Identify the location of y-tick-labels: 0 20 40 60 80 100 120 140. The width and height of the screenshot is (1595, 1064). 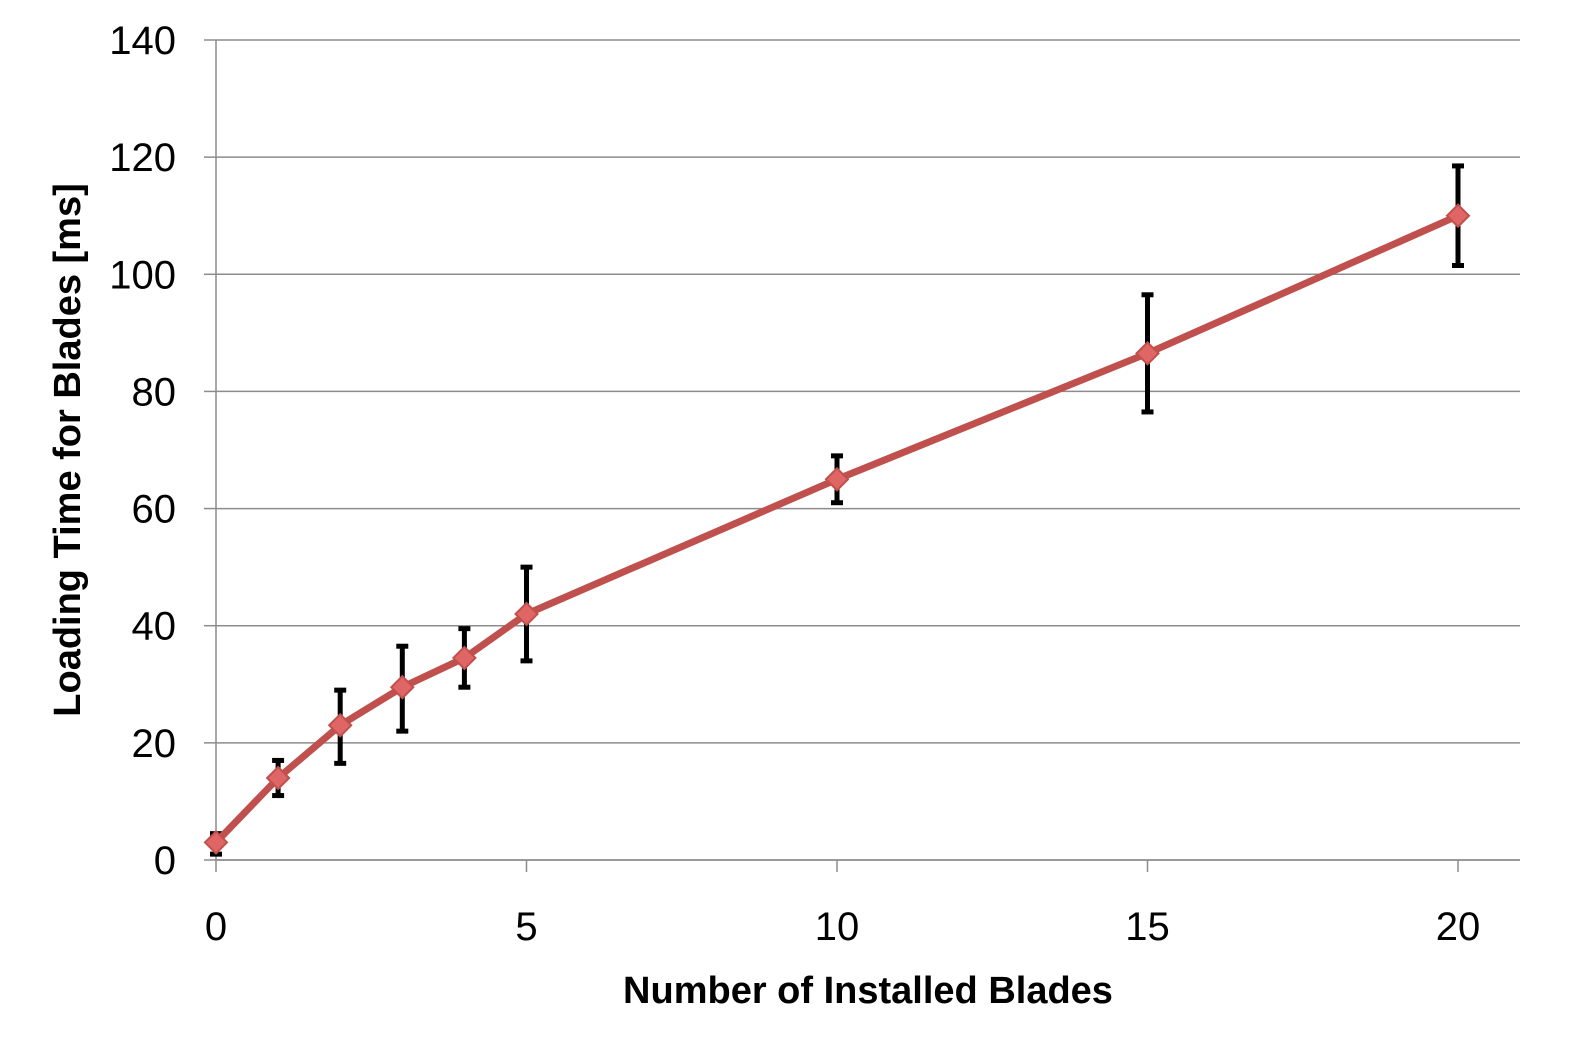
(142, 451).